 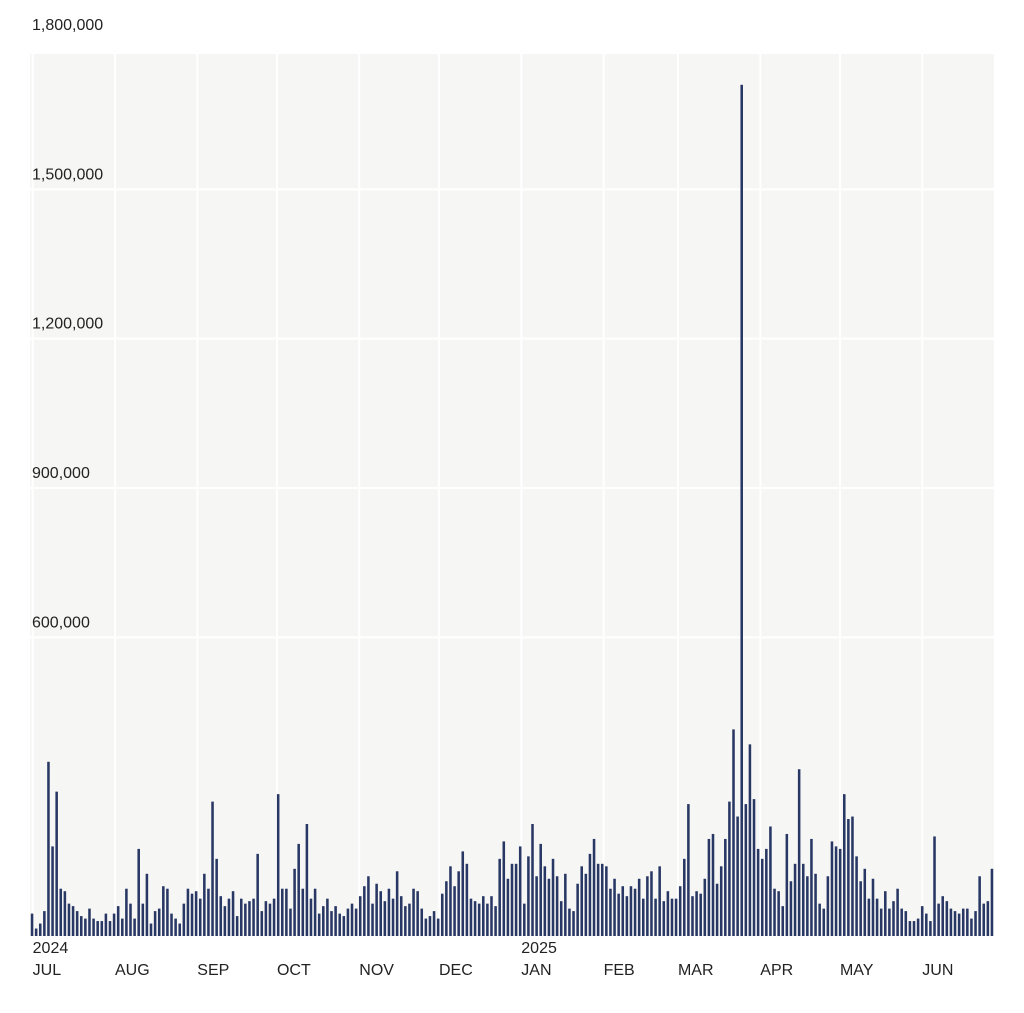 What do you see at coordinates (67, 25) in the screenshot?
I see `y-tick-label: 1,800,000` at bounding box center [67, 25].